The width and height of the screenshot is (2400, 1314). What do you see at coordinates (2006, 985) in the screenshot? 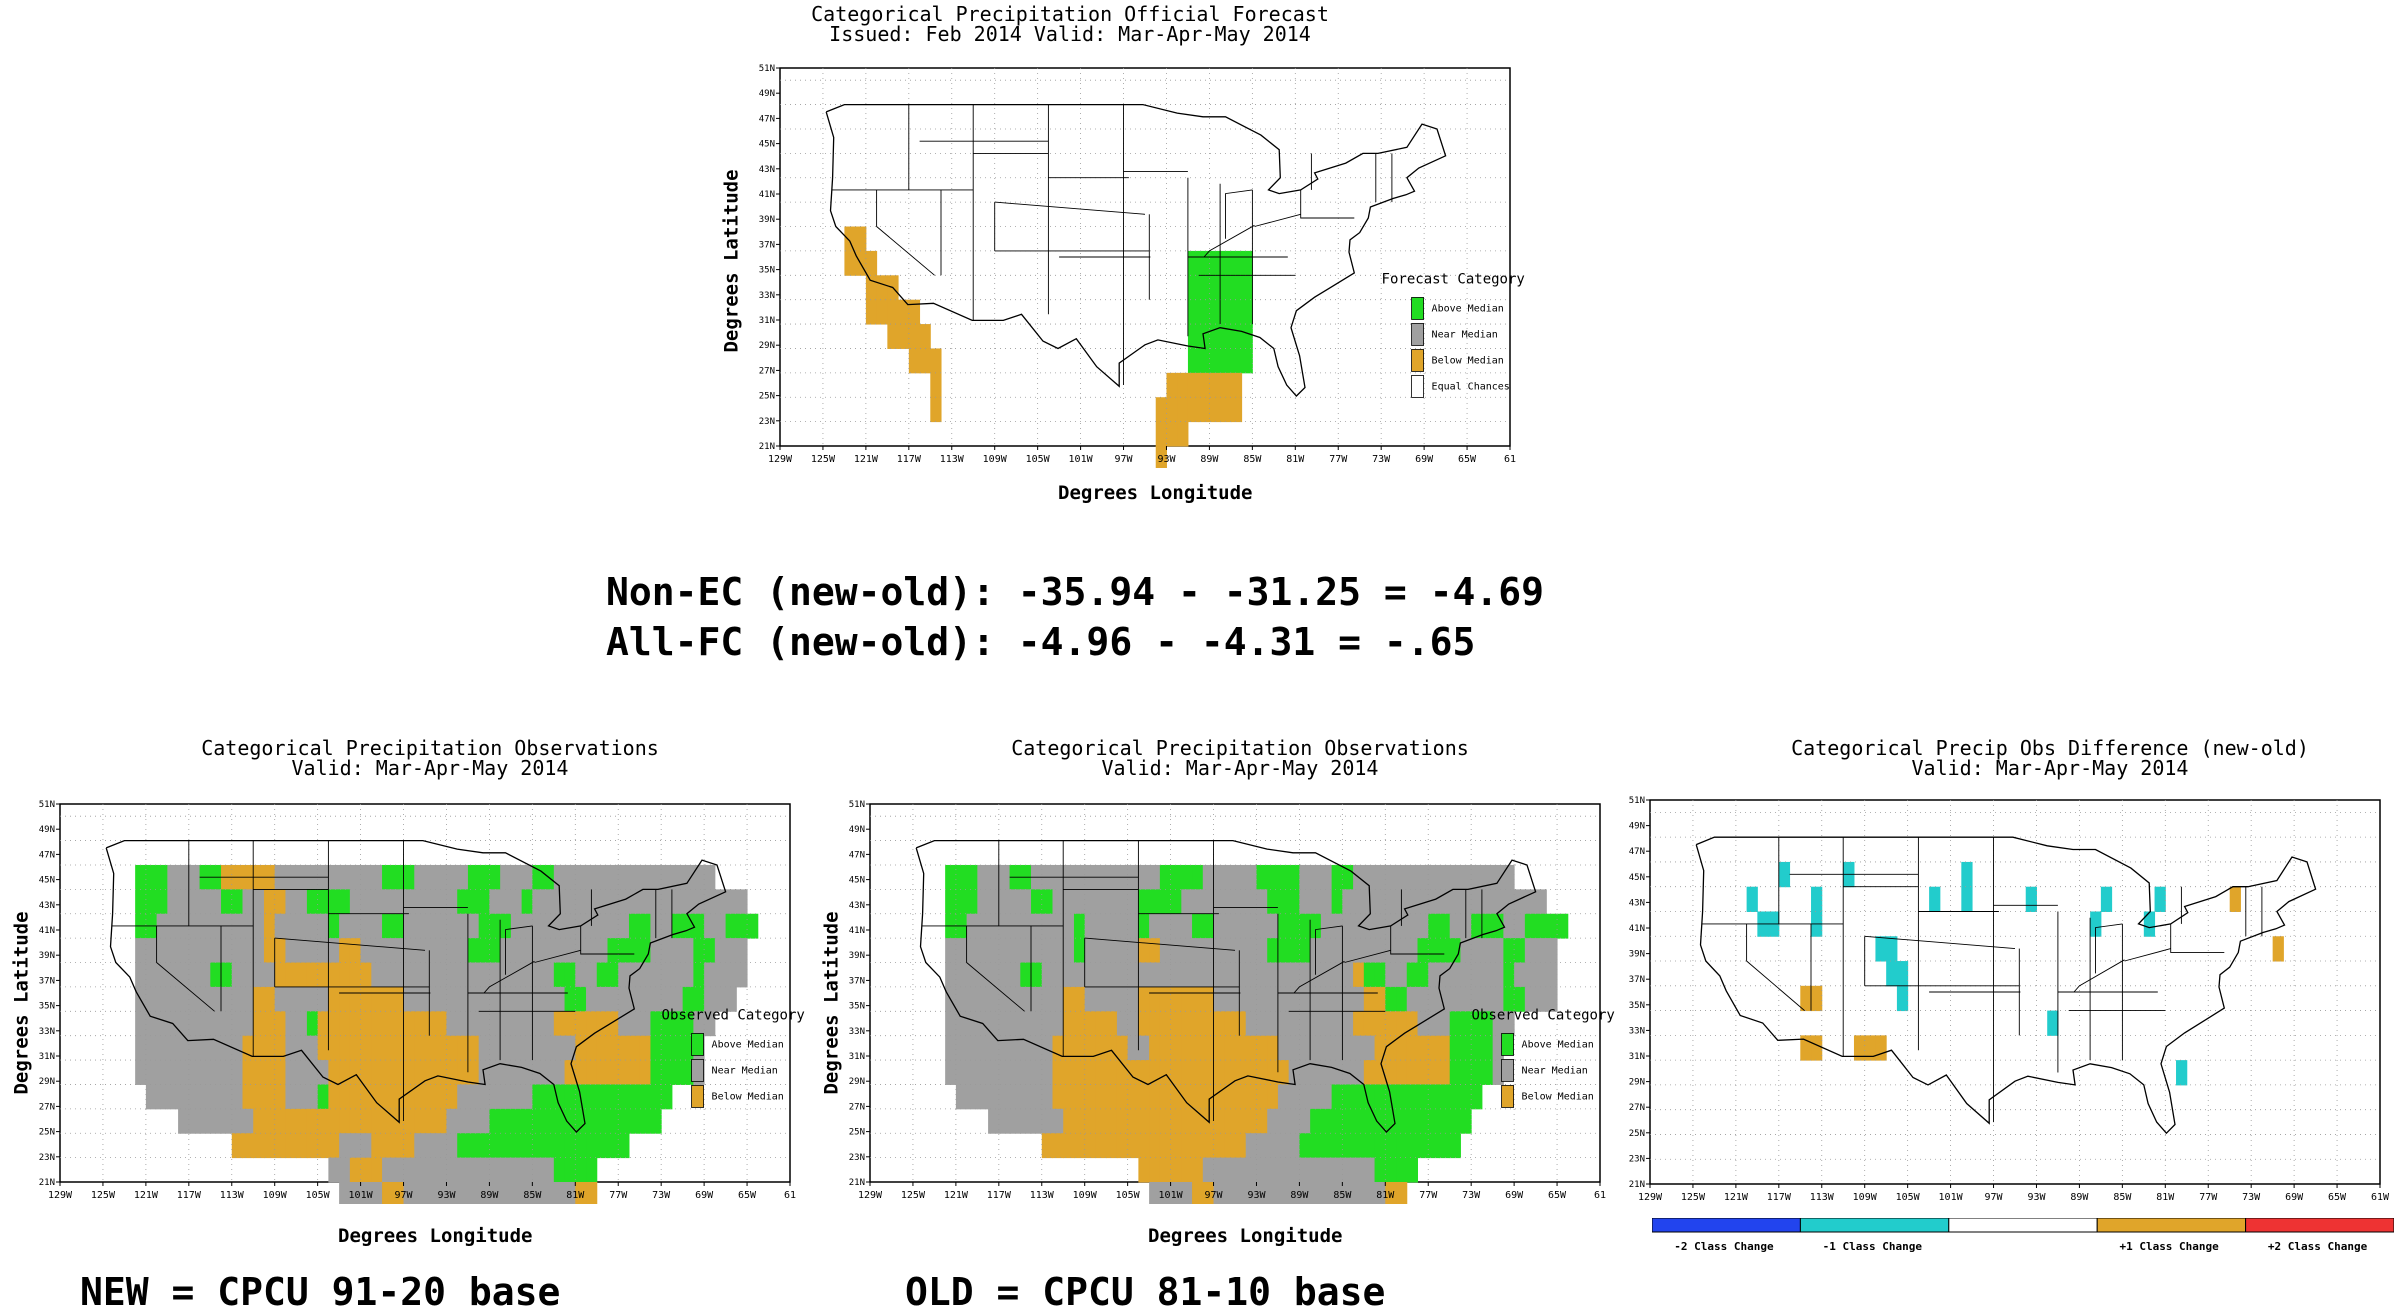
I see `us-outline` at bounding box center [2006, 985].